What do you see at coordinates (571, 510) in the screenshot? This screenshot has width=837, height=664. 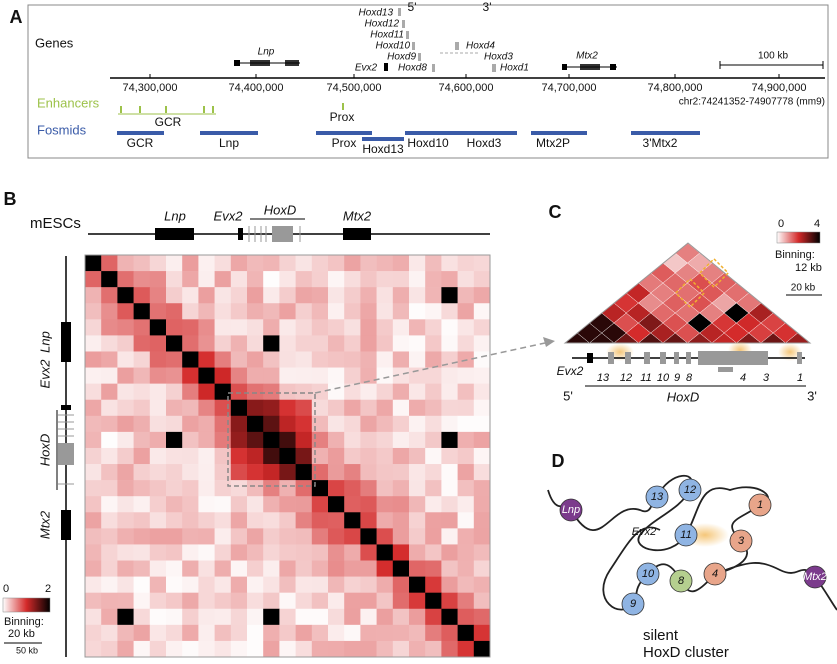 I see `node-label: Lnp` at bounding box center [571, 510].